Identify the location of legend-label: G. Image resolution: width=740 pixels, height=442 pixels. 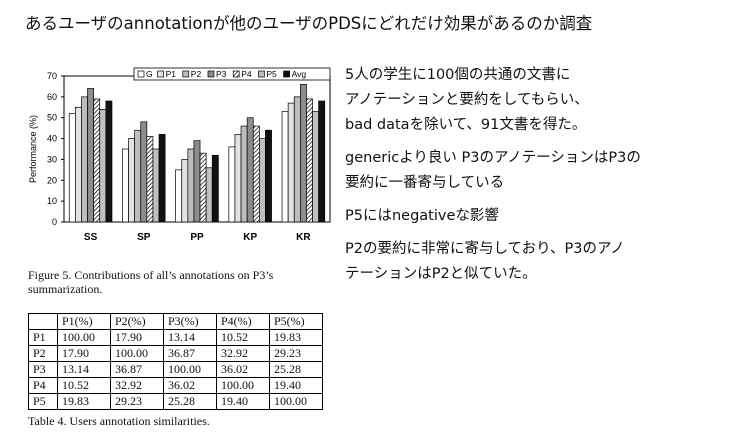
(149, 74).